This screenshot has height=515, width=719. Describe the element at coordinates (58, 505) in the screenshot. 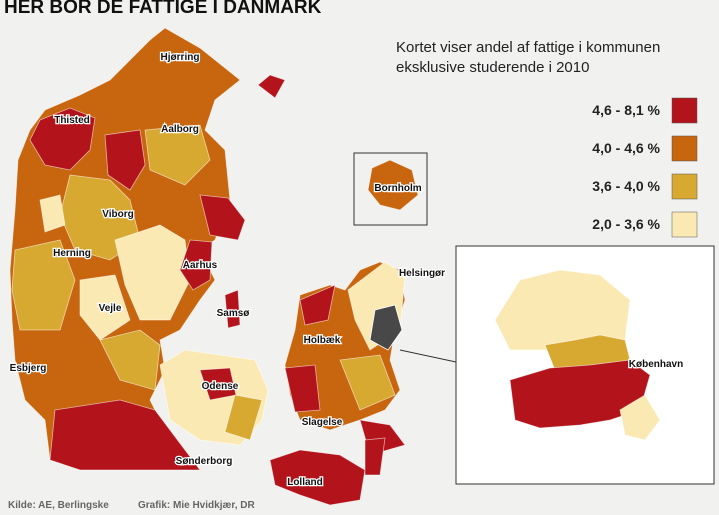

I see `source: Kilde: AE, Berlingske` at that location.